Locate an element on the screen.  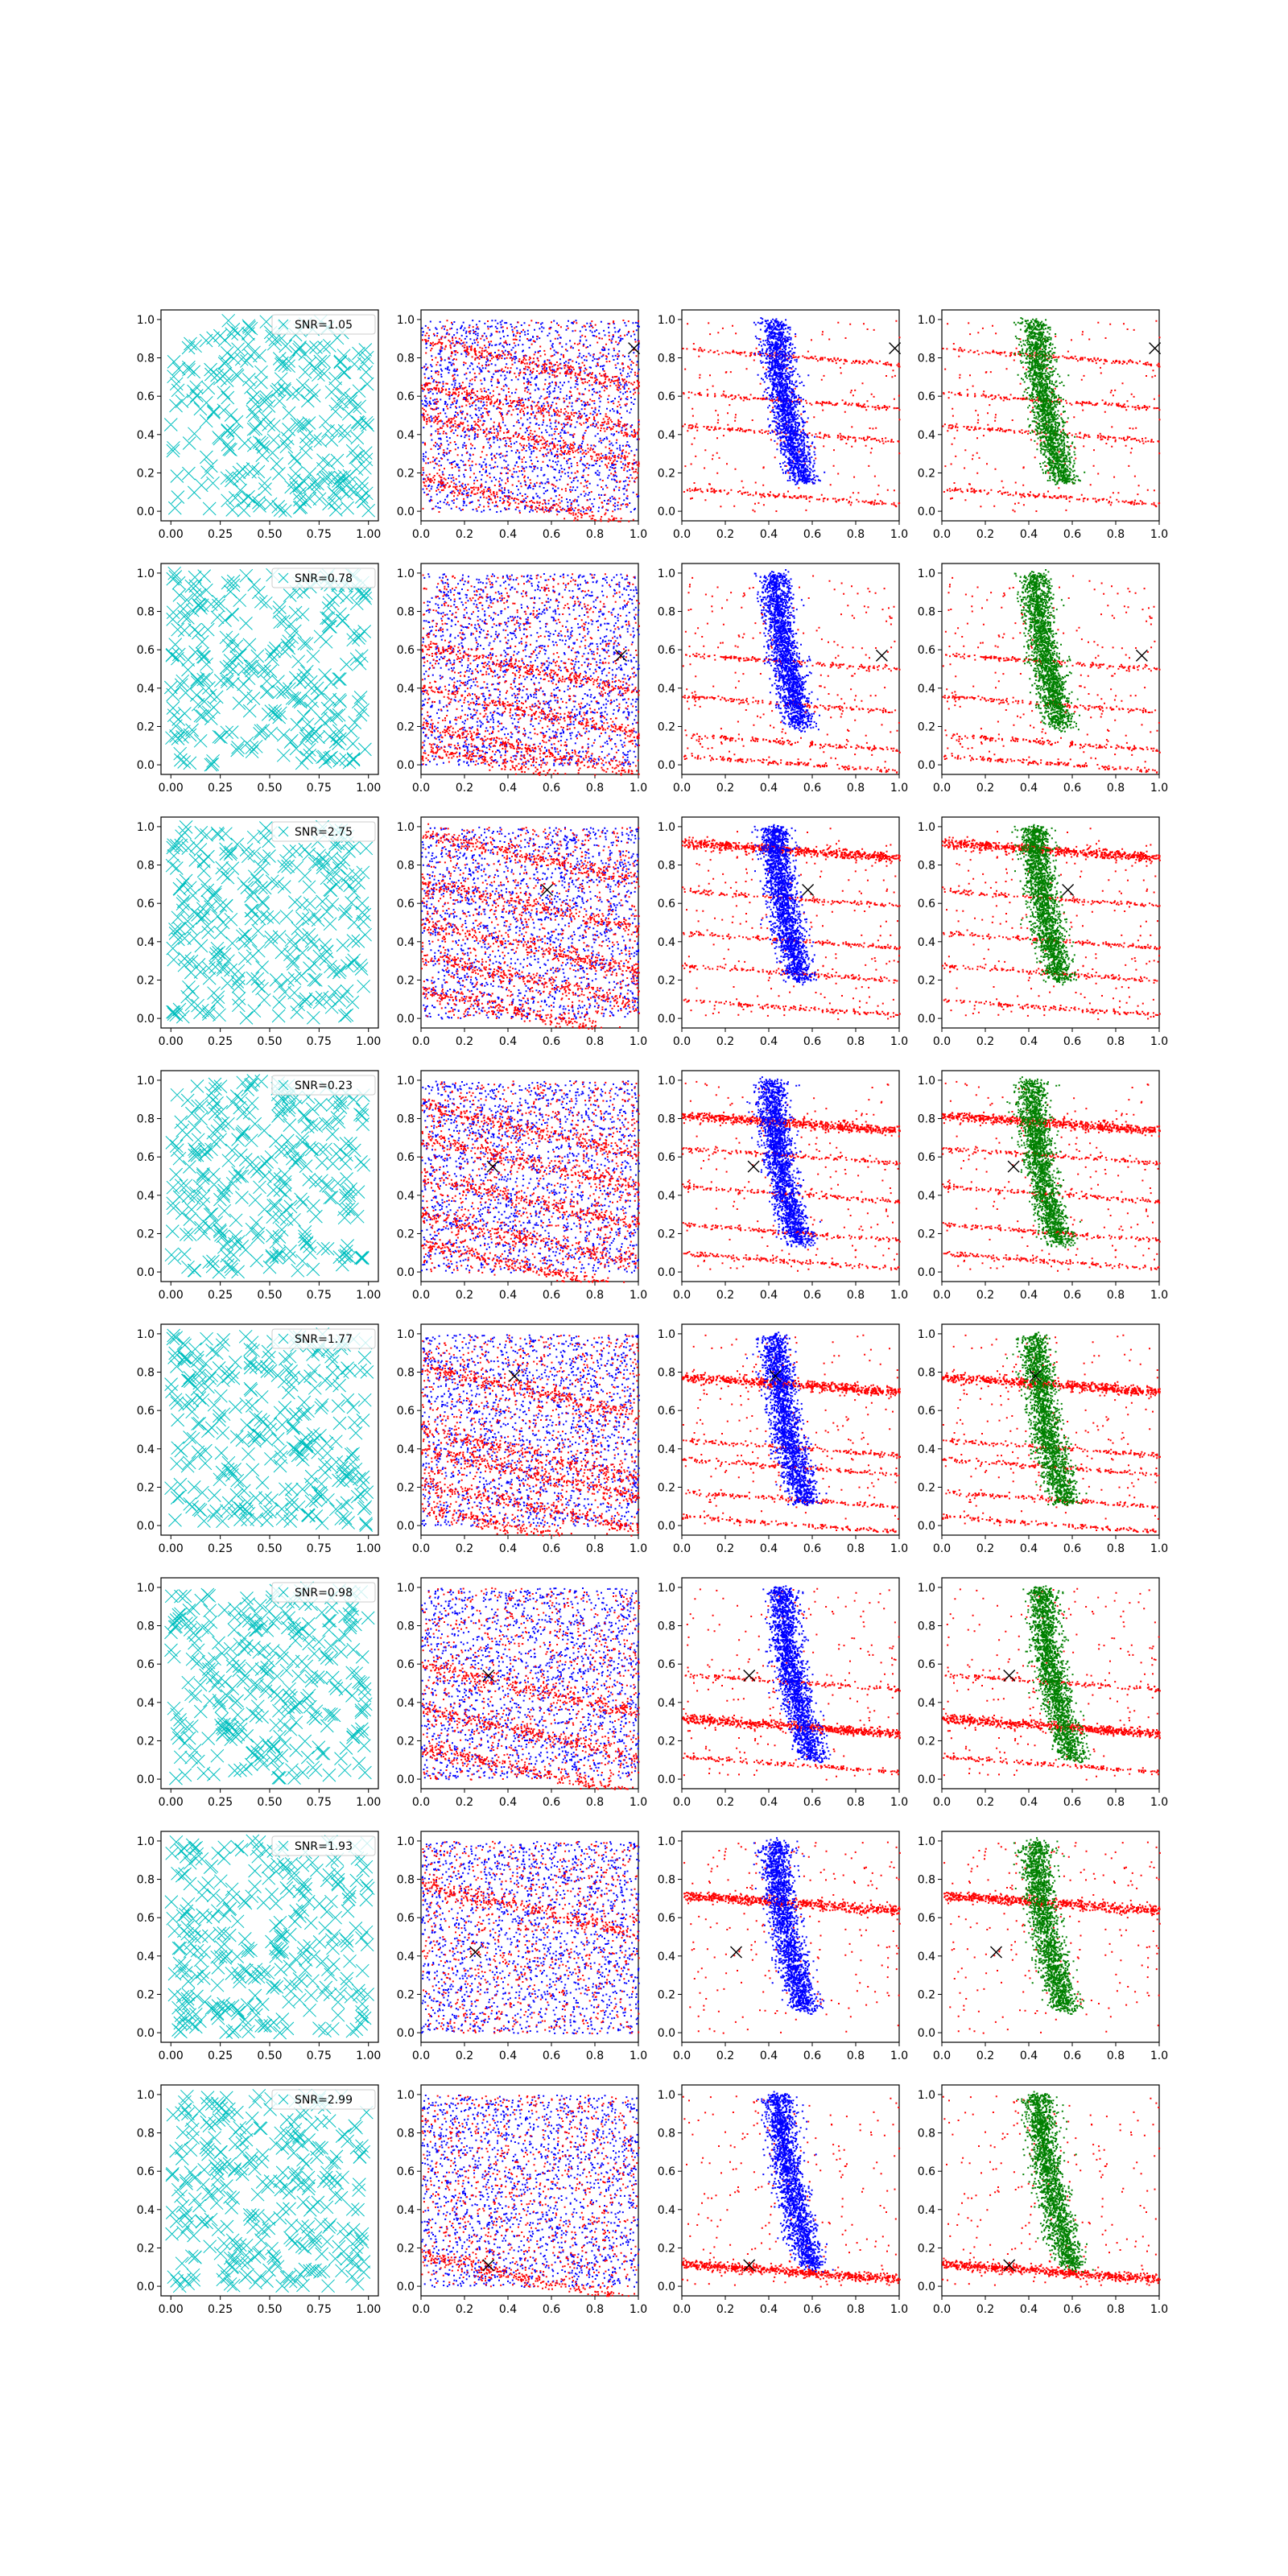
x-tick-label: 0.50 is located at coordinates (269, 2056).